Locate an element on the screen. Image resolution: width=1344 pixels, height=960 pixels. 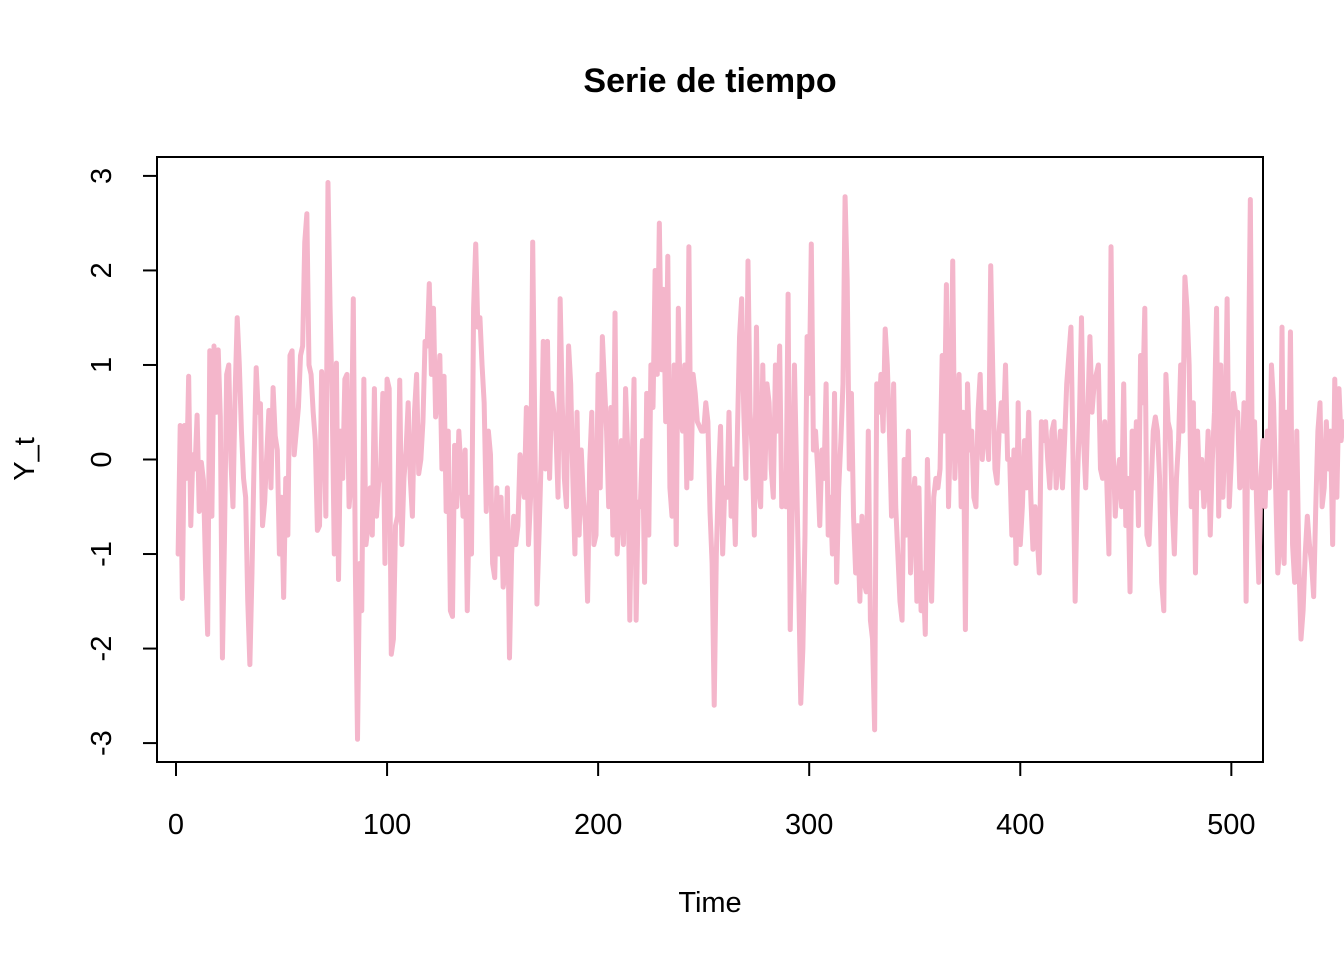
y-tick-label: -2 is located at coordinates (102, 649).